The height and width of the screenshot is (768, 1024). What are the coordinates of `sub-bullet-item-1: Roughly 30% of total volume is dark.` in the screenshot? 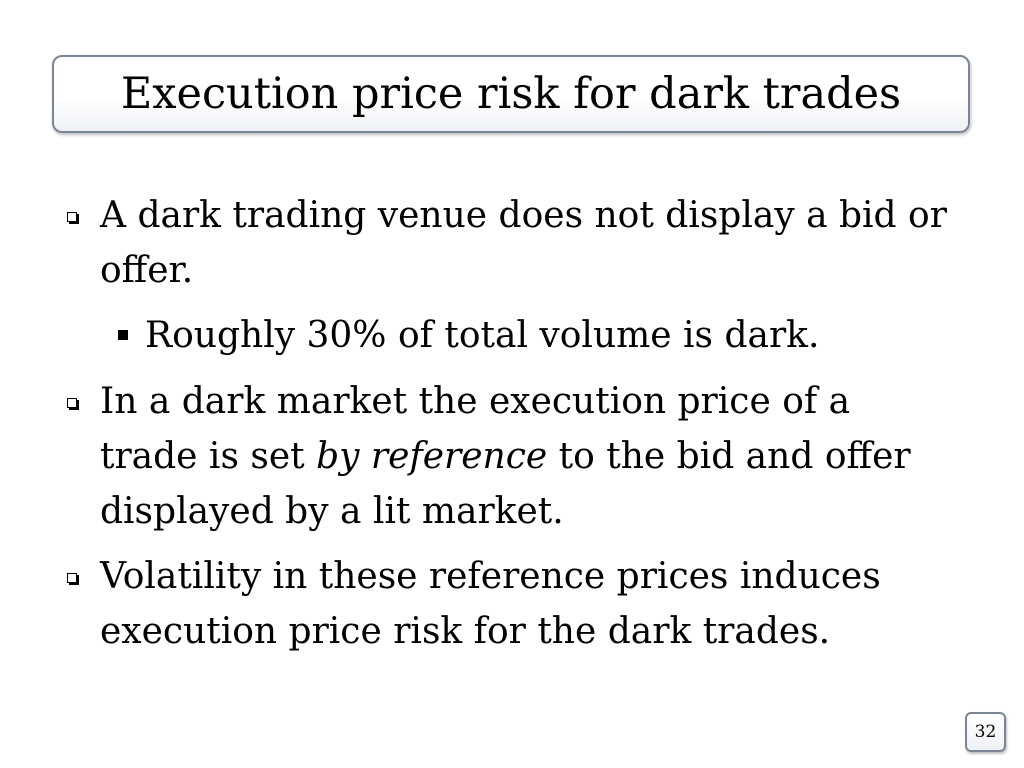 It's located at (531, 335).